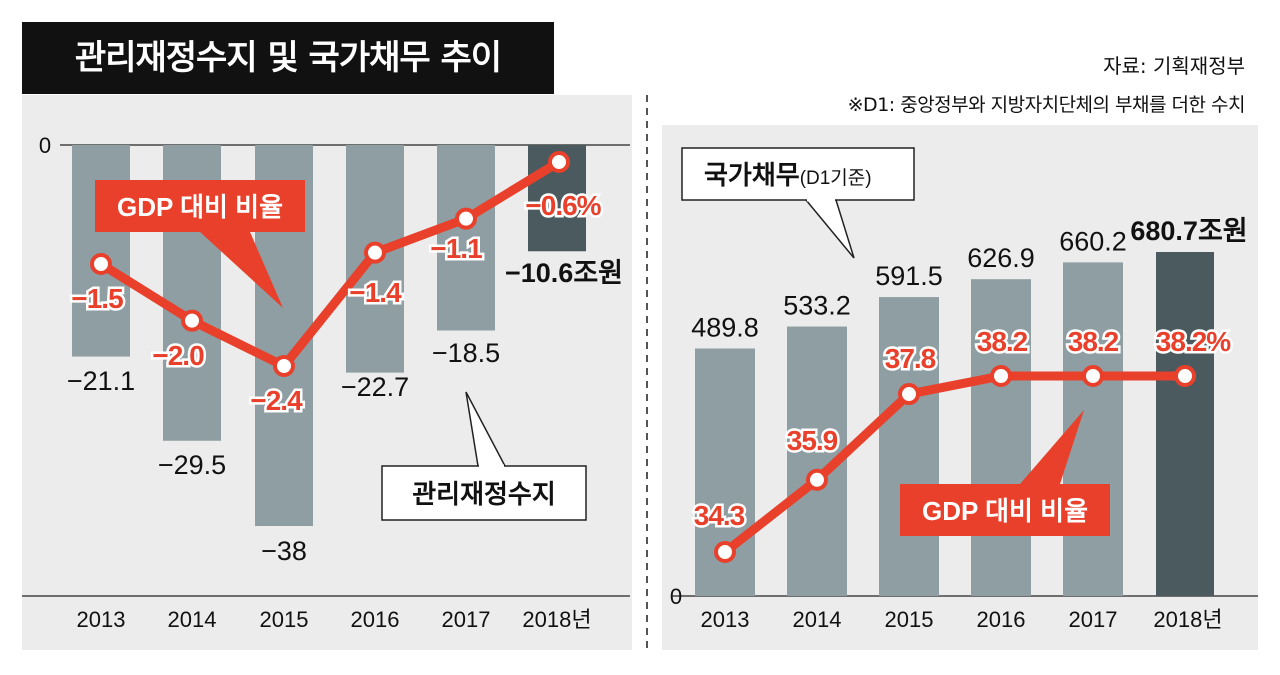 The image size is (1280, 675). I want to click on debt-value-label: 533.2, so click(817, 306).